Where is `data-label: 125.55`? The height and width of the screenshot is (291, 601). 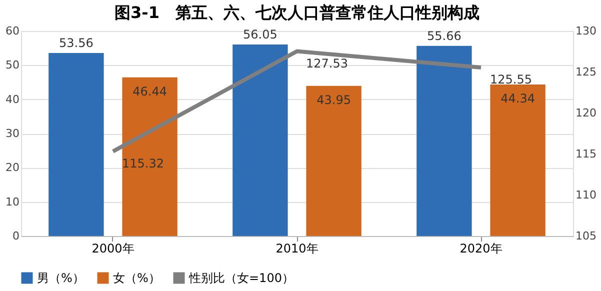
data-label: 125.55 is located at coordinates (511, 79).